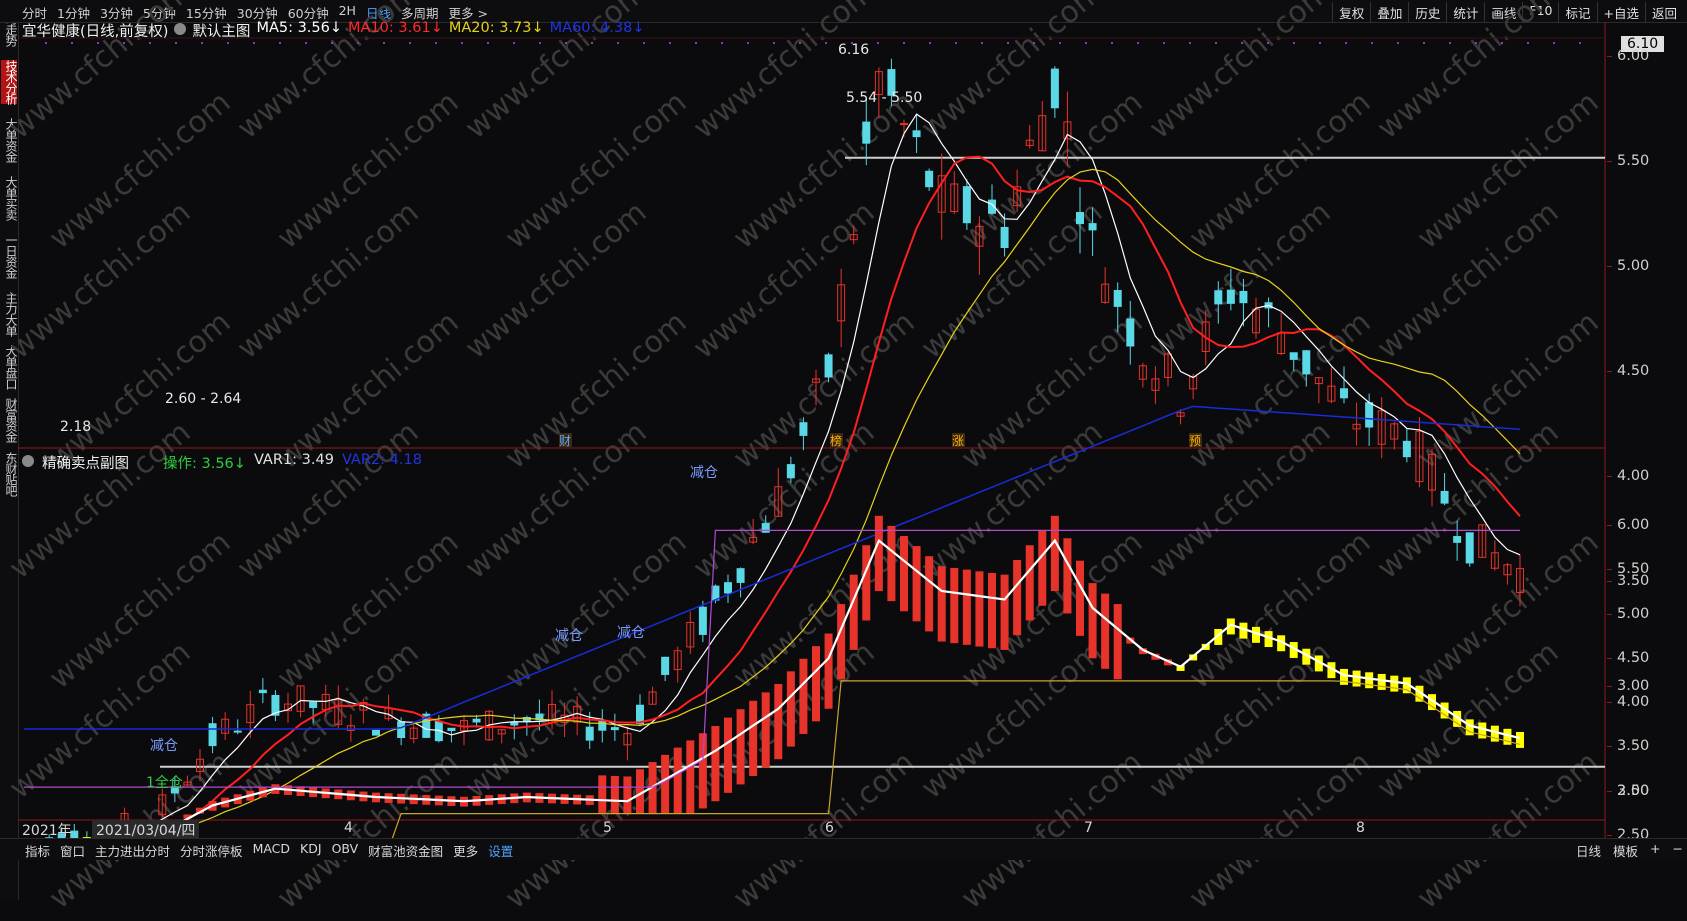  What do you see at coordinates (1663, 12) in the screenshot?
I see `right-menu-item: 返回` at bounding box center [1663, 12].